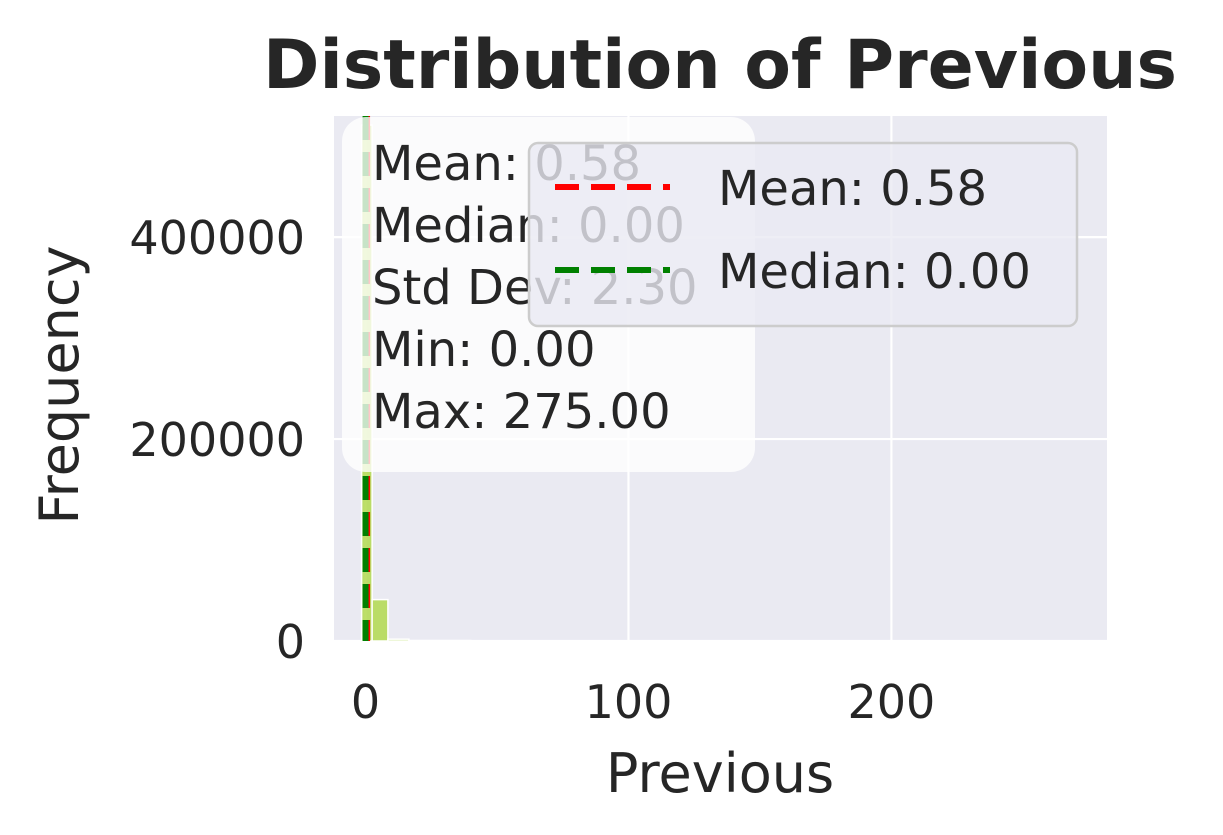 The height and width of the screenshot is (835, 1223). What do you see at coordinates (59, 385) in the screenshot?
I see `y-axis-label: Frequency` at bounding box center [59, 385].